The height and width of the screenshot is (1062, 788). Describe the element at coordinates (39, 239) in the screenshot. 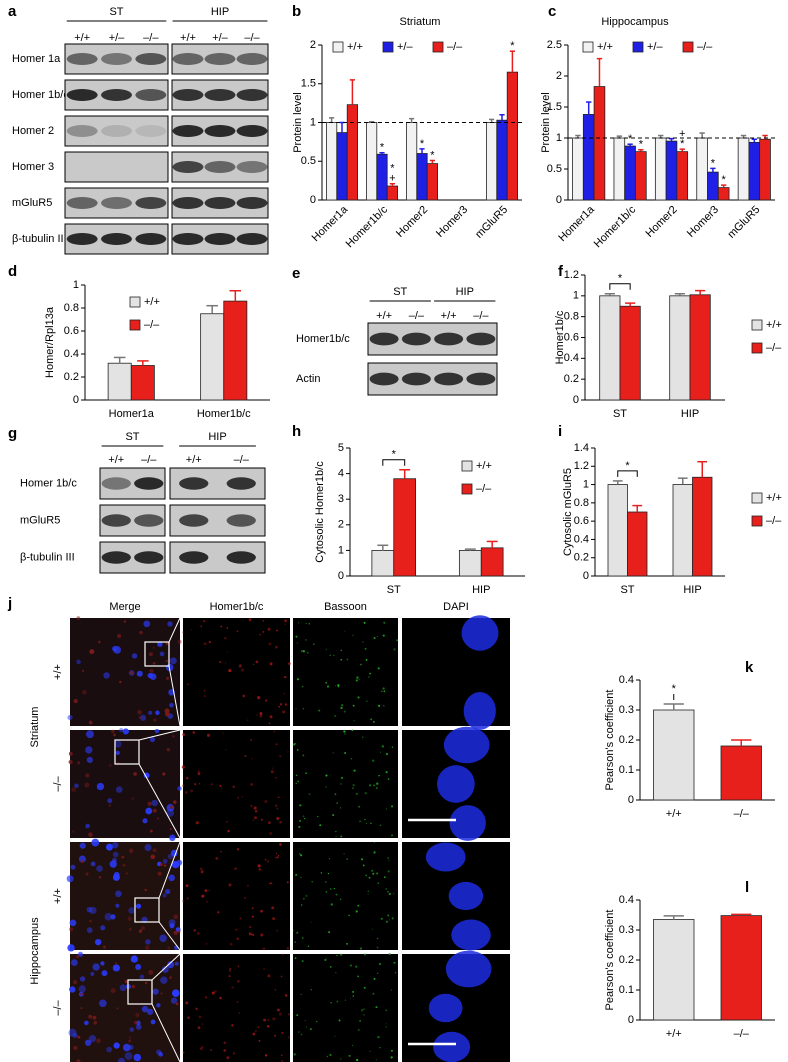

I see `row-label: β-tubulin III` at that location.